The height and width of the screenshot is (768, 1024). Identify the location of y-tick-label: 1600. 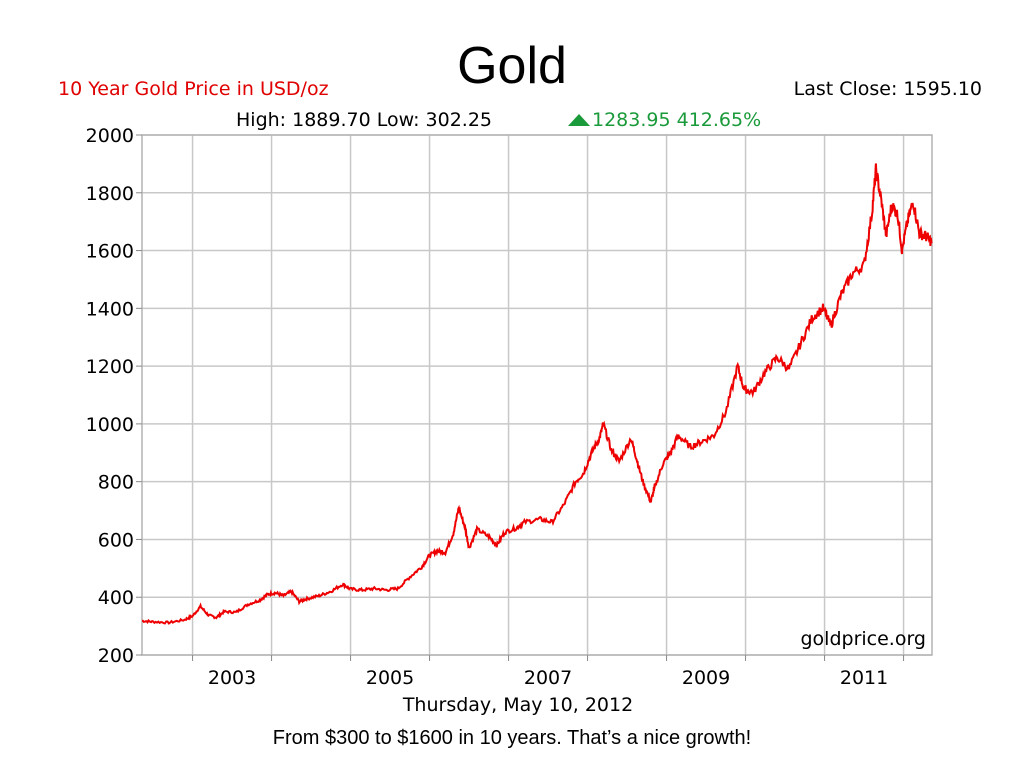
(110, 252).